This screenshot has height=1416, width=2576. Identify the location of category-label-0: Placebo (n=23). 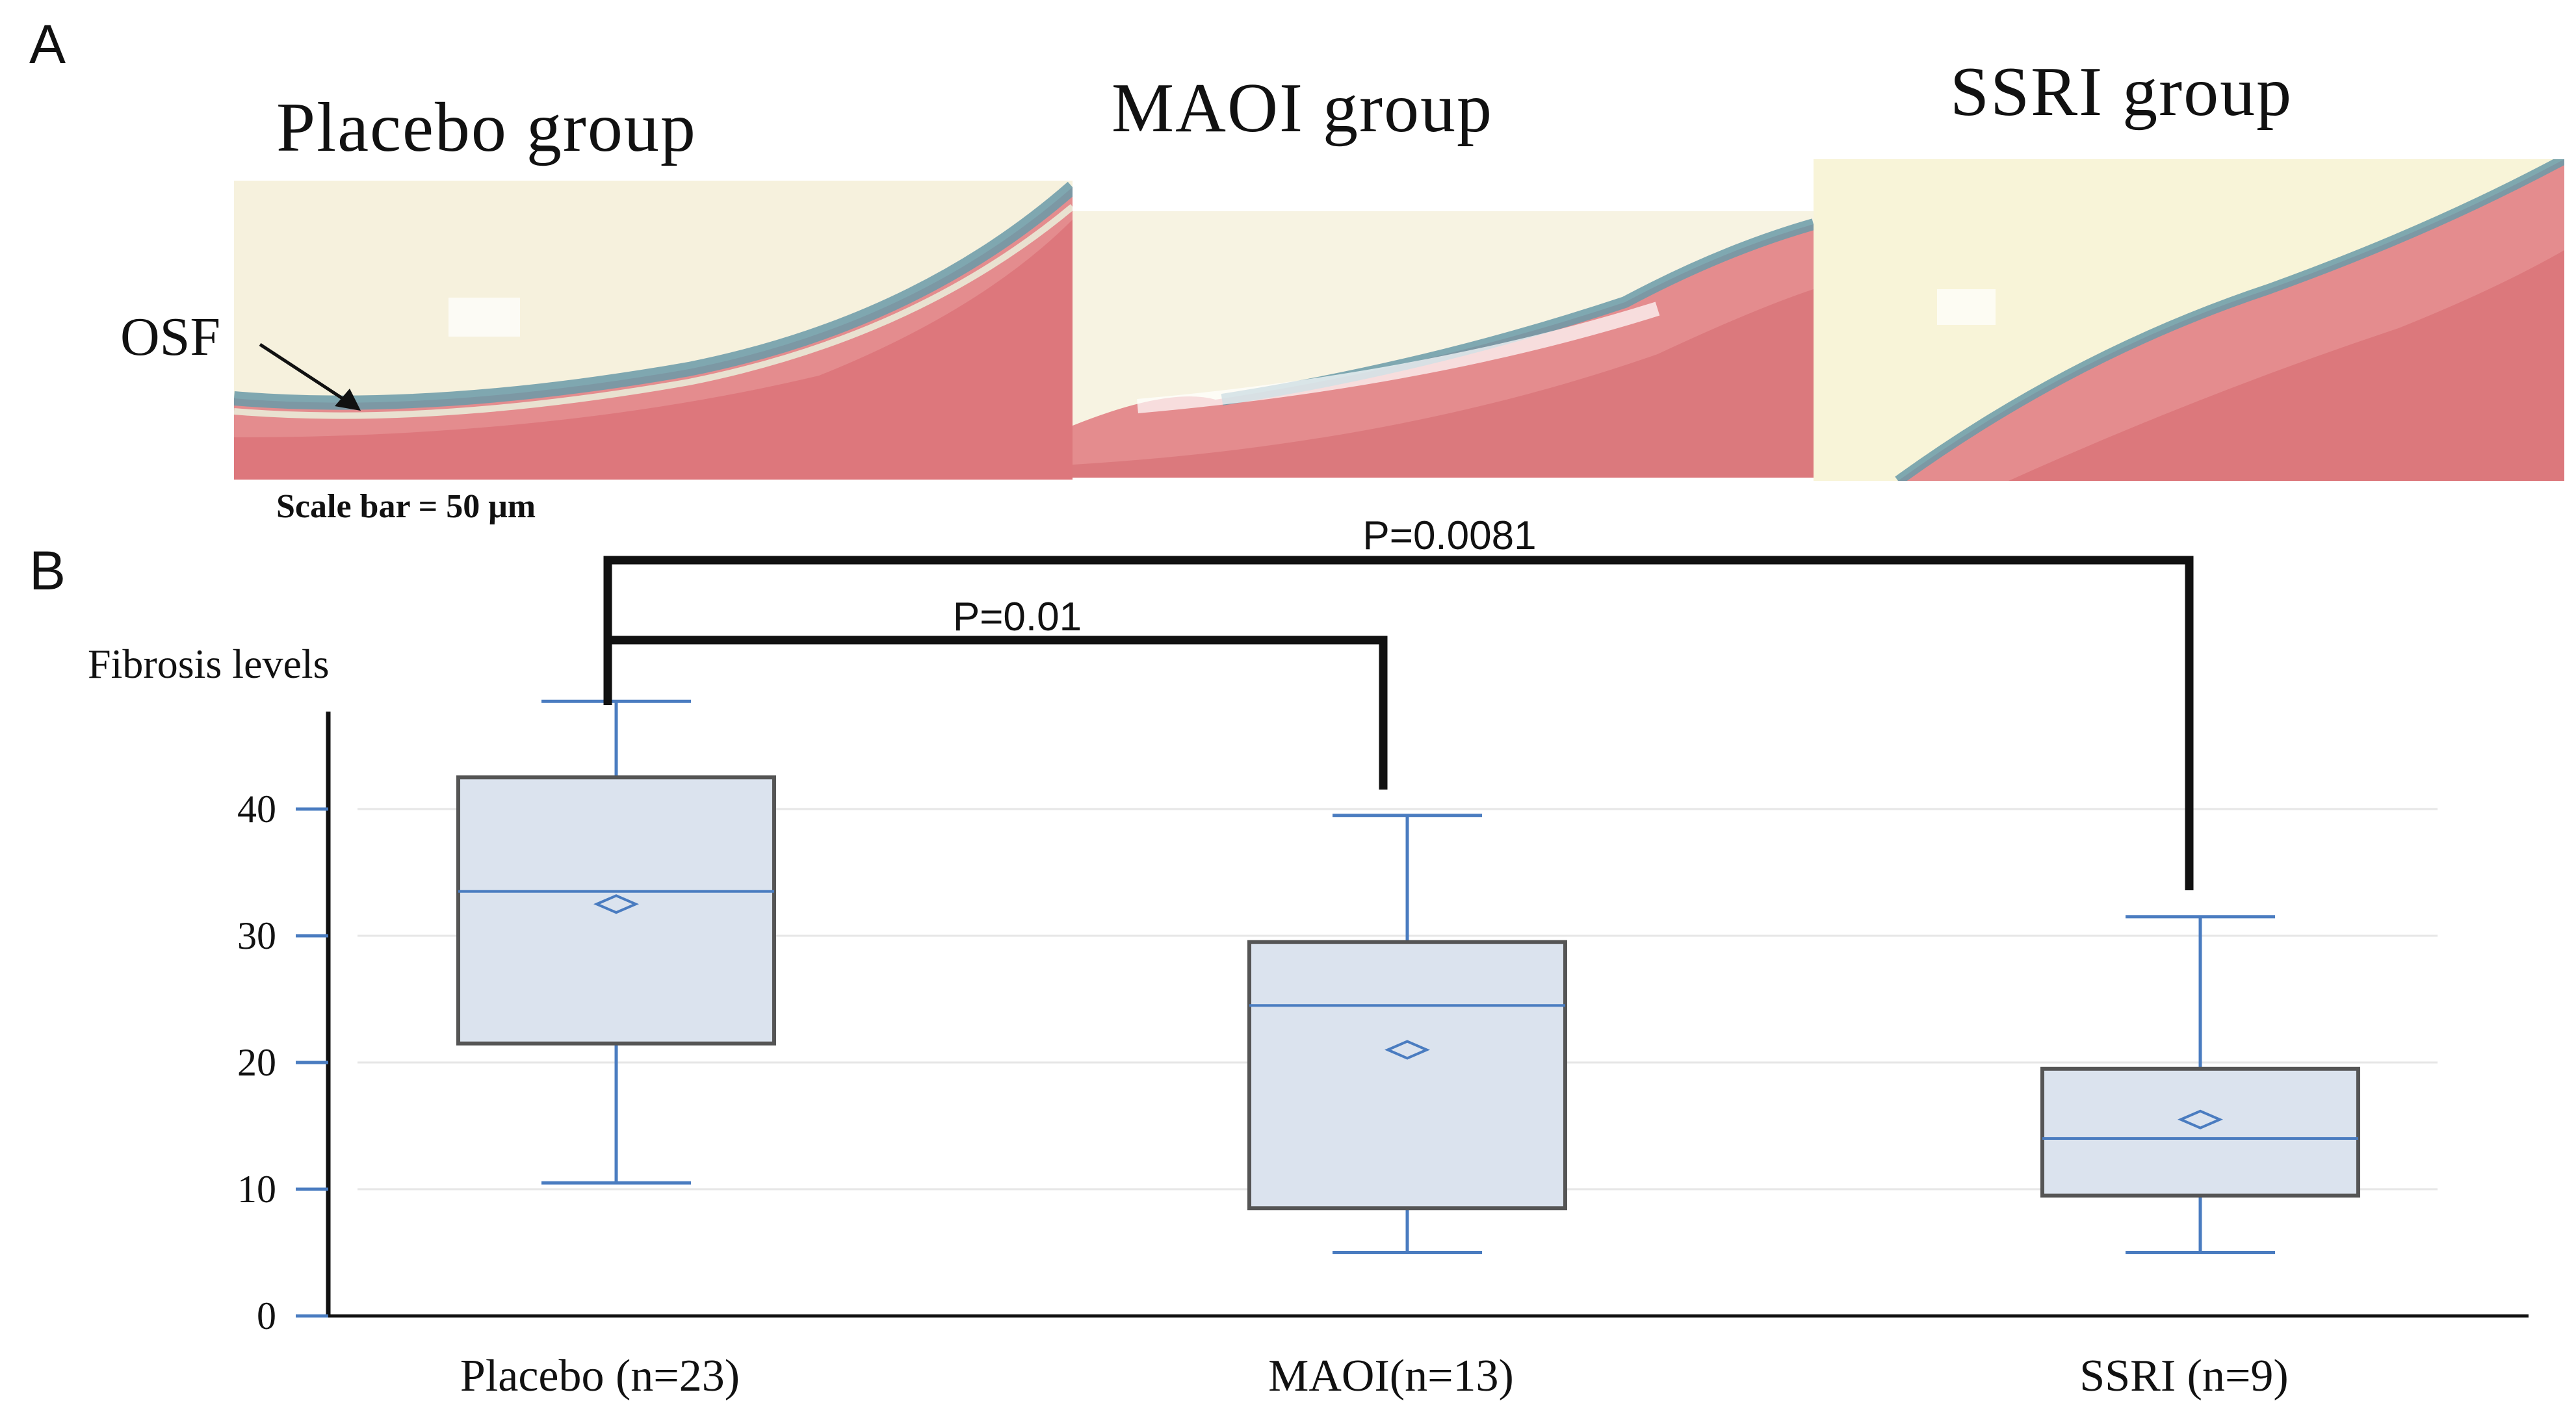
(600, 1376).